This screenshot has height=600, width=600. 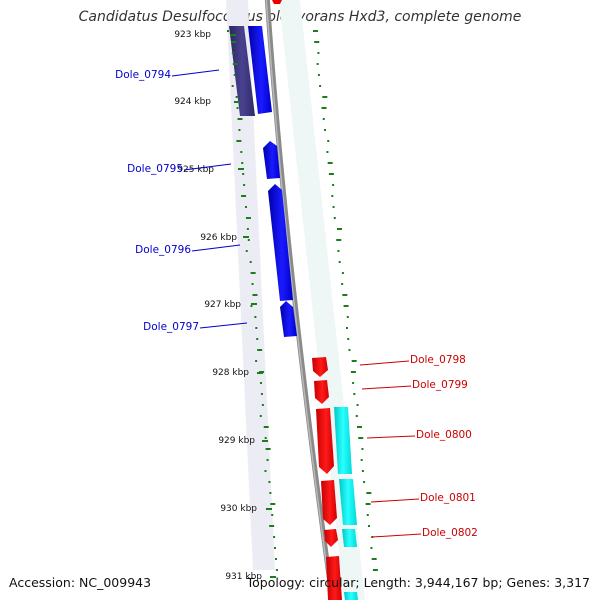 What do you see at coordinates (299, 300) in the screenshot?
I see `backbone-highlight` at bounding box center [299, 300].